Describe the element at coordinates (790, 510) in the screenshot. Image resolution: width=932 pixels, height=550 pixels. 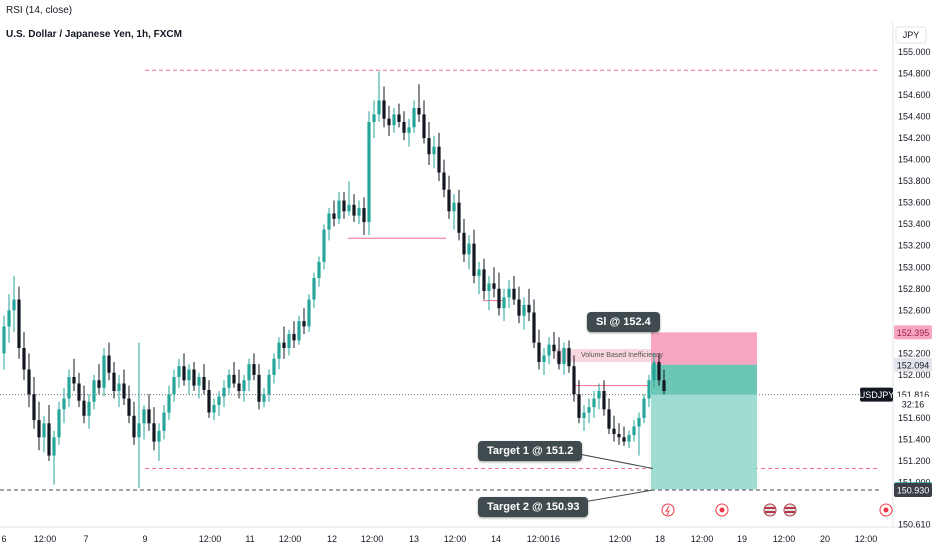
I see `us-flag-icon` at that location.